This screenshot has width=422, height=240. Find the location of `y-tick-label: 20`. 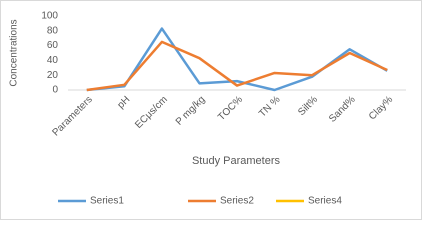

y-tick-label: 20 is located at coordinates (53, 75).